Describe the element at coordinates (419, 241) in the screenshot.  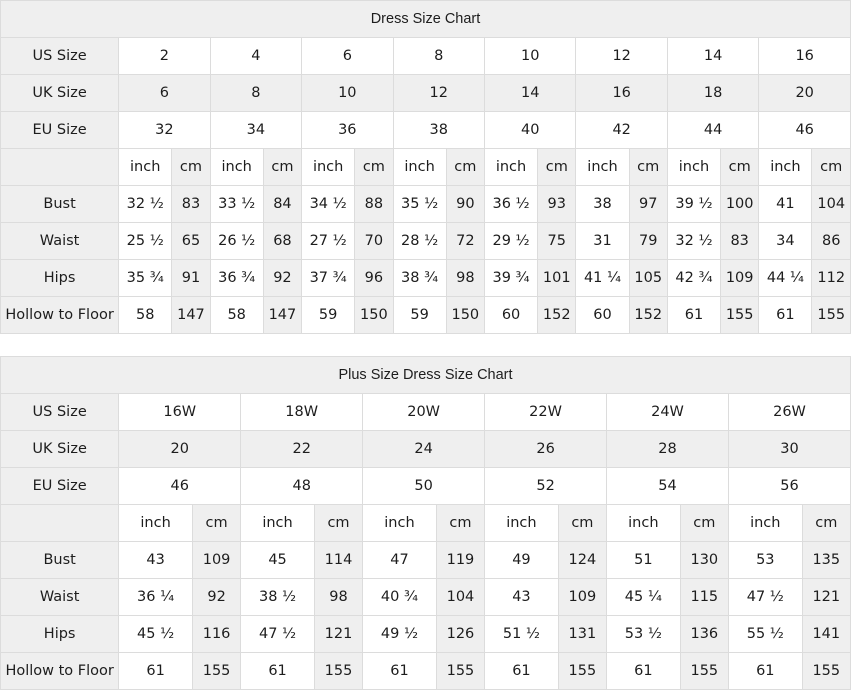
I see `cell-1-inch-3: 28 ½` at that location.